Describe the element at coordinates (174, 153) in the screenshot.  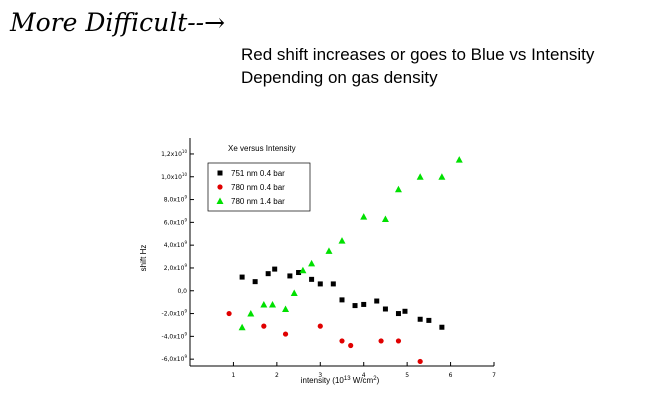
I see `y-tick-label: 1,2x10¹⁰` at that location.